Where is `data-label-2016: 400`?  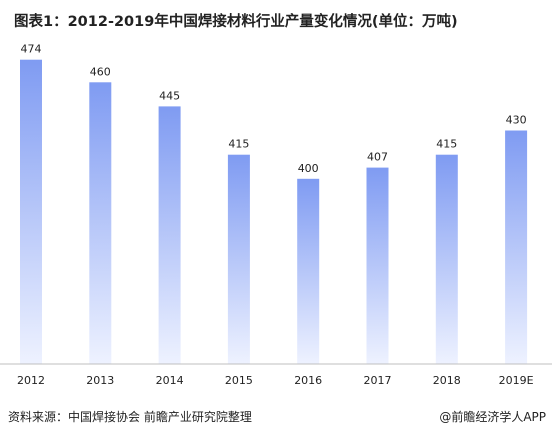 data-label-2016: 400 is located at coordinates (308, 168).